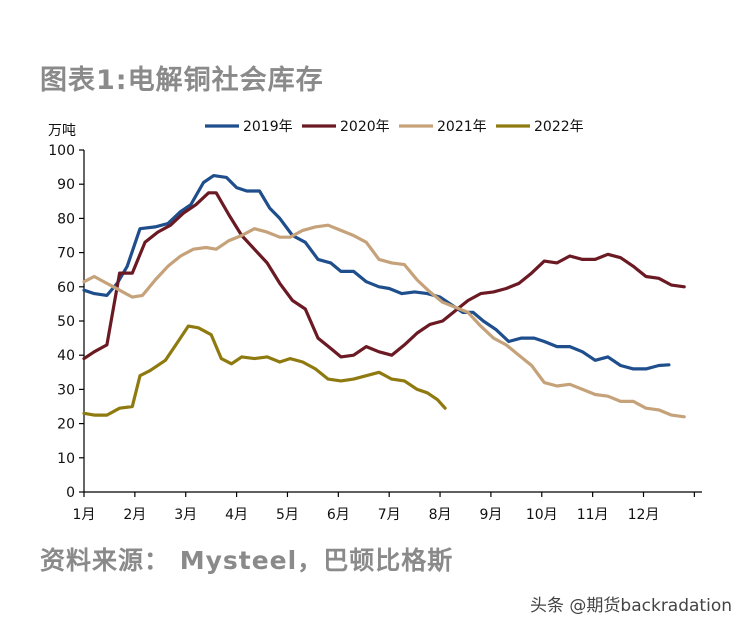  Describe the element at coordinates (287, 515) in the screenshot. I see `x-tick-label: 5月` at that location.